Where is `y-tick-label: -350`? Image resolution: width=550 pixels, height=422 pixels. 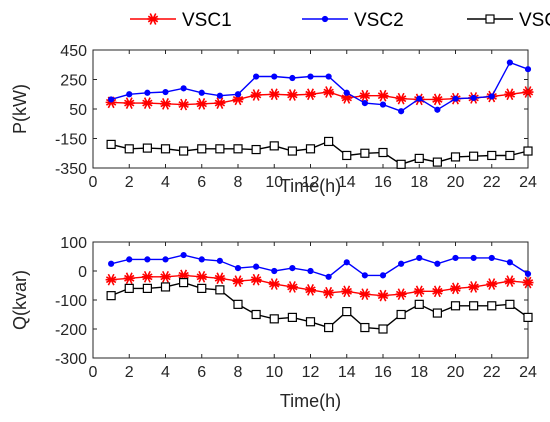 y-tick-label: -350 is located at coordinates (71, 169).